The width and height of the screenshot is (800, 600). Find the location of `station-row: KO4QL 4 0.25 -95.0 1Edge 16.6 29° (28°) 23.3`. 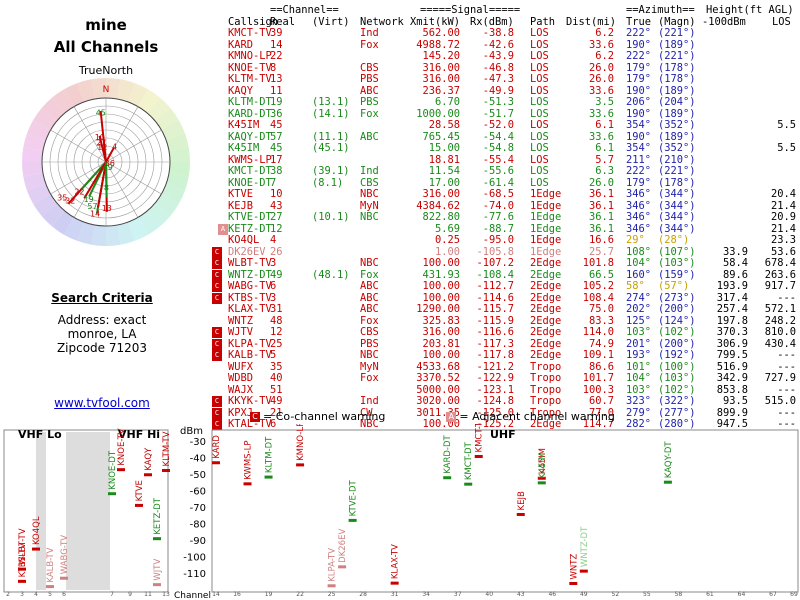

station-row: KO4QL 4 0.25 -95.0 1Edge 16.6 29° (28°) 23.3 is located at coordinates (506, 240).